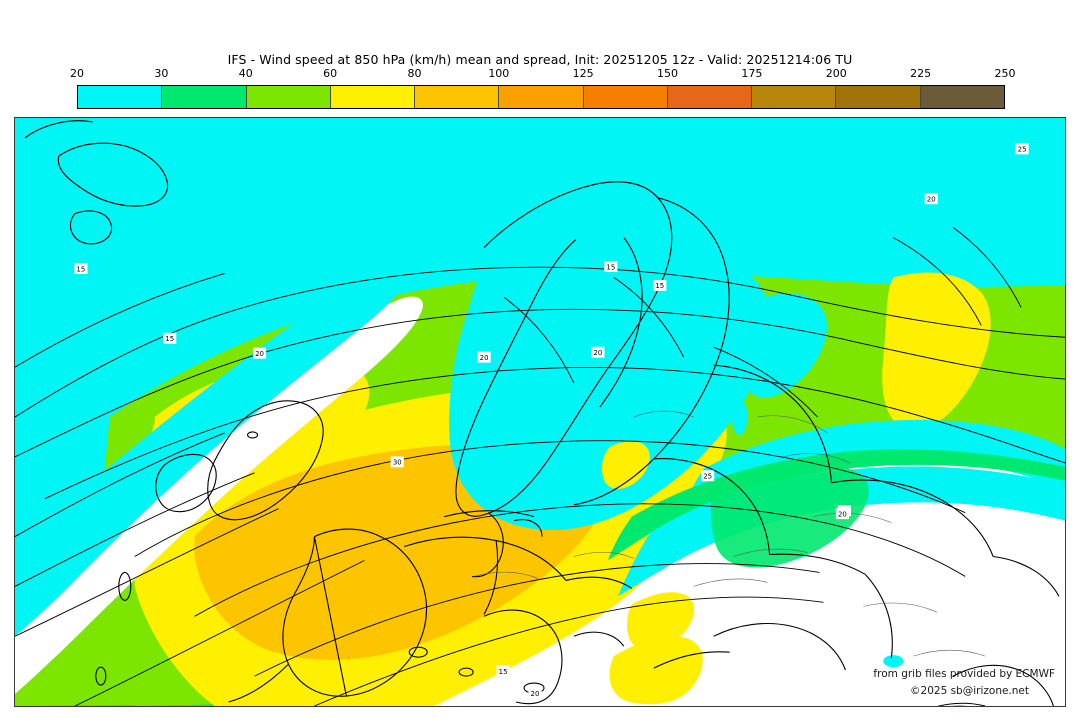 The width and height of the screenshot is (1080, 718). I want to click on colorbar-tick: 250, so click(1005, 73).